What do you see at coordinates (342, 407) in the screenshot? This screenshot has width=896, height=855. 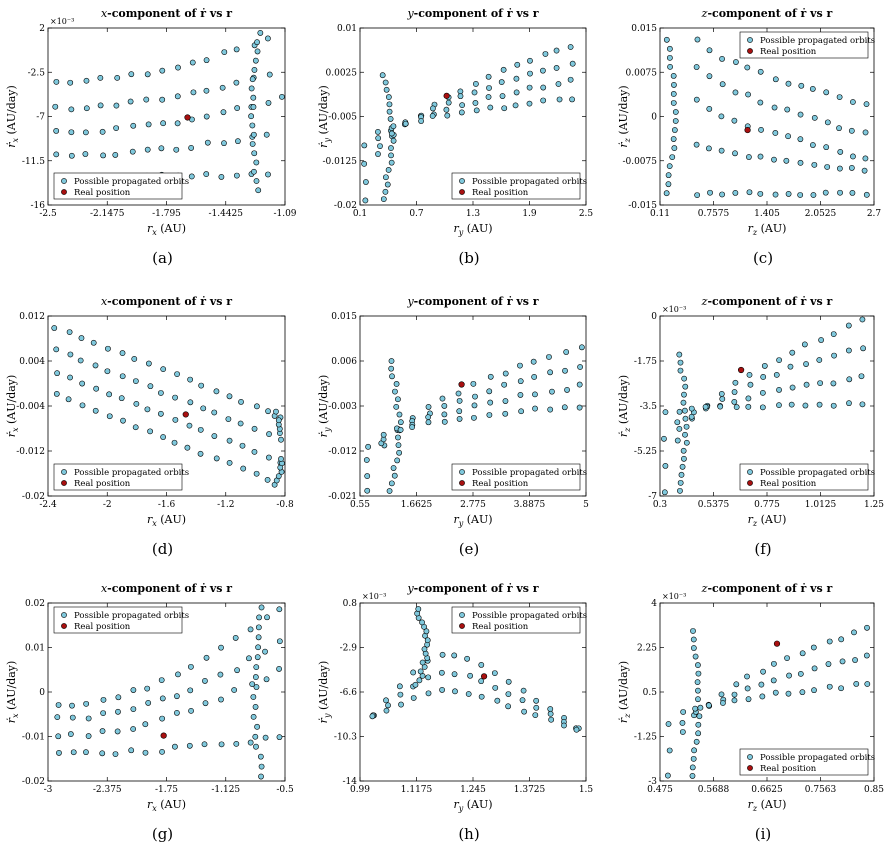 I see `y-tick-label: -0.003` at bounding box center [342, 407].